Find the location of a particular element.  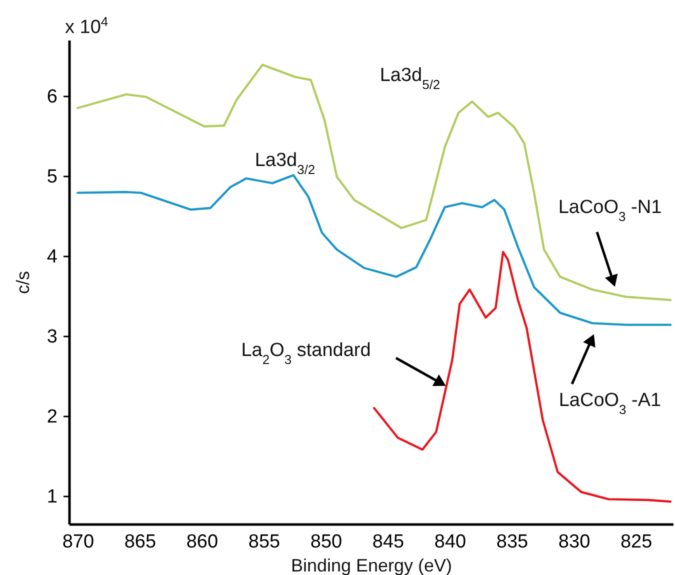

y-tick-label: 6 is located at coordinates (52, 97).